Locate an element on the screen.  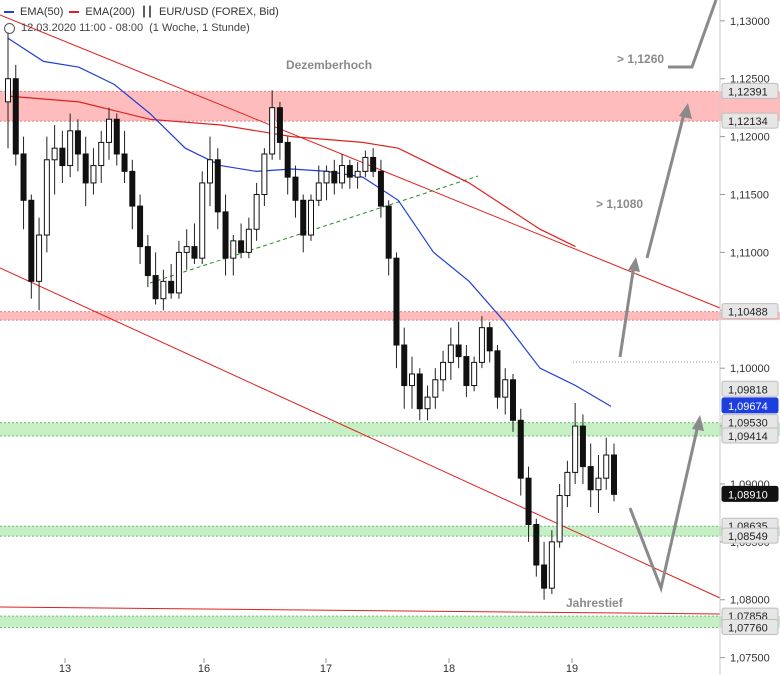
x-tick-label: 19 is located at coordinates (572, 669).